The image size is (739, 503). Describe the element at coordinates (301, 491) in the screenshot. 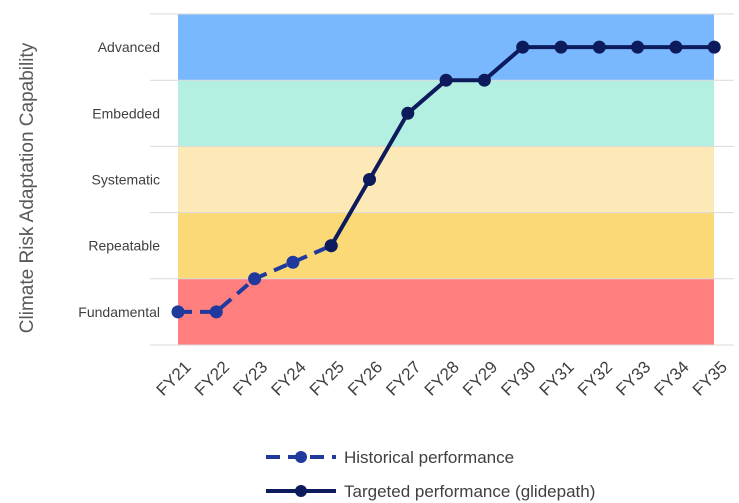

I see `legend-targeted-marker` at that location.